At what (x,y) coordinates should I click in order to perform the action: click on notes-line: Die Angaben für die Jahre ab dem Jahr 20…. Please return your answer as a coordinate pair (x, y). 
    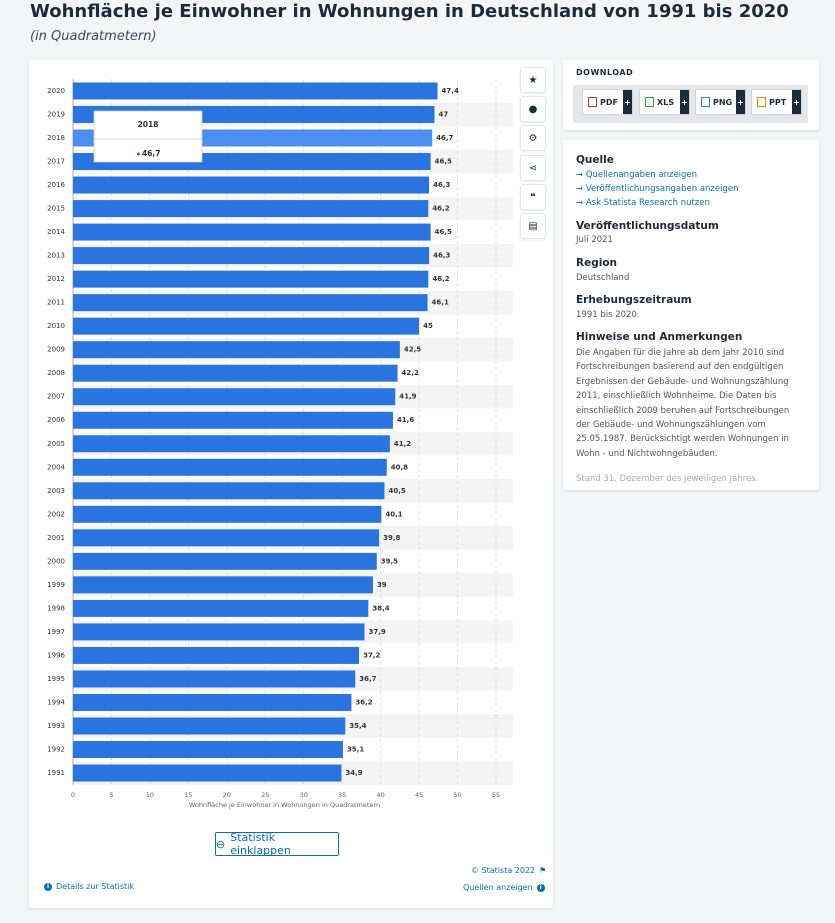
    Looking at the image, I should click on (680, 353).